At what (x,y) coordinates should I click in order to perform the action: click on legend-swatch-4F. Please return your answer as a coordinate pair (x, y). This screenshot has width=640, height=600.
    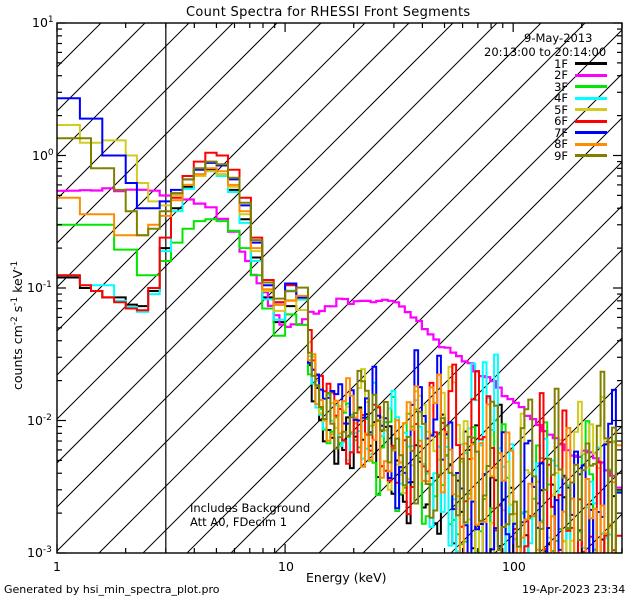
    Looking at the image, I should click on (591, 98).